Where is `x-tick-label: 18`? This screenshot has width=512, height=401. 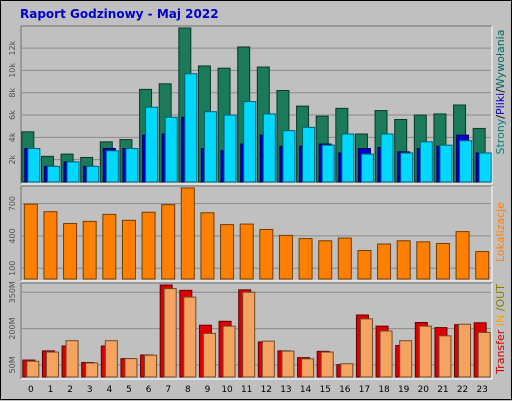 x-tick-label: 18 is located at coordinates (384, 390).